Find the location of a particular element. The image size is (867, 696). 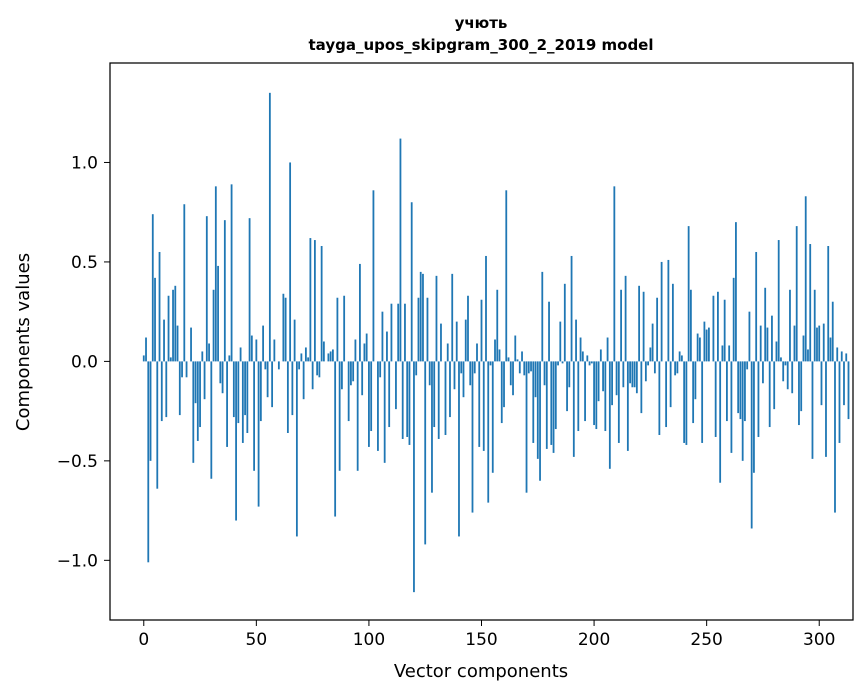

x-tick-label: 300 is located at coordinates (819, 640).